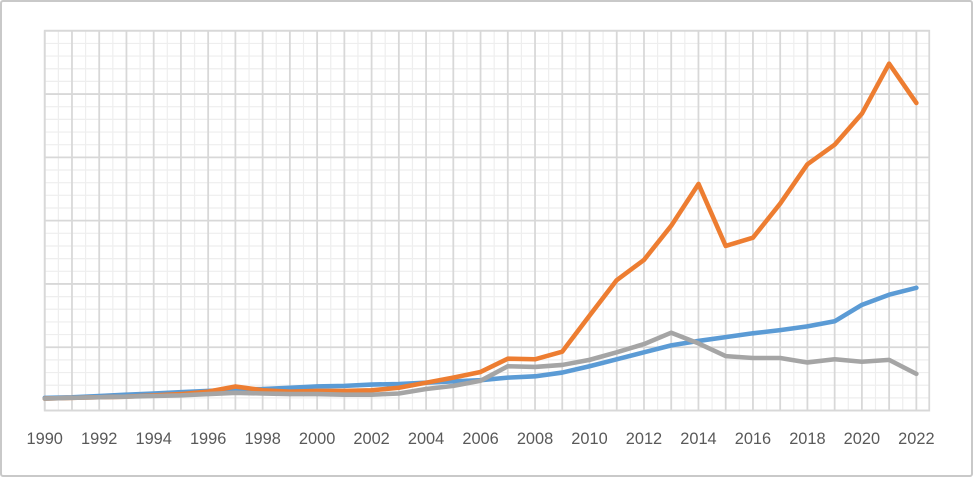  Describe the element at coordinates (862, 439) in the screenshot. I see `x-axis-tick-label: 2020` at that location.